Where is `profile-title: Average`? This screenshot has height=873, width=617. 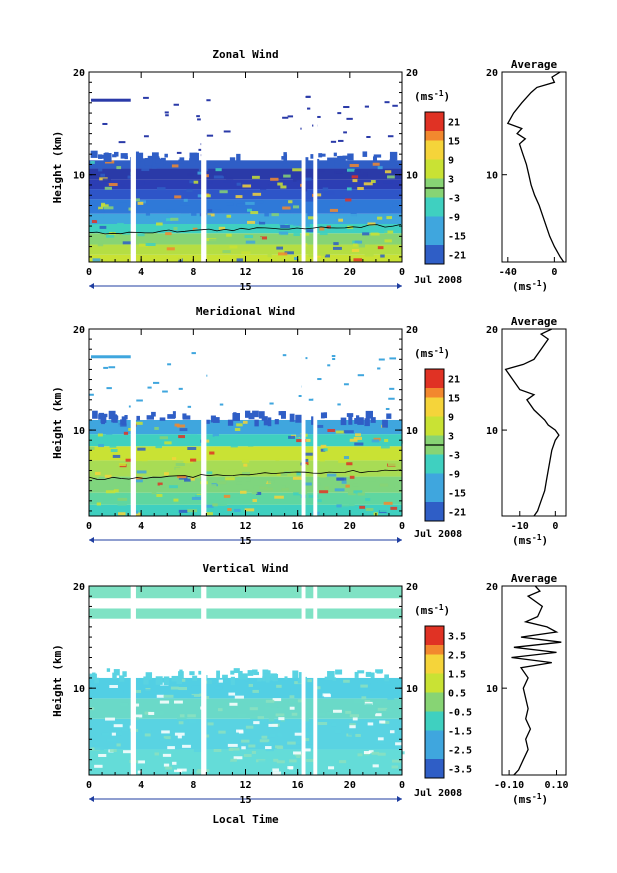
profile-title: Average is located at coordinates (534, 321).